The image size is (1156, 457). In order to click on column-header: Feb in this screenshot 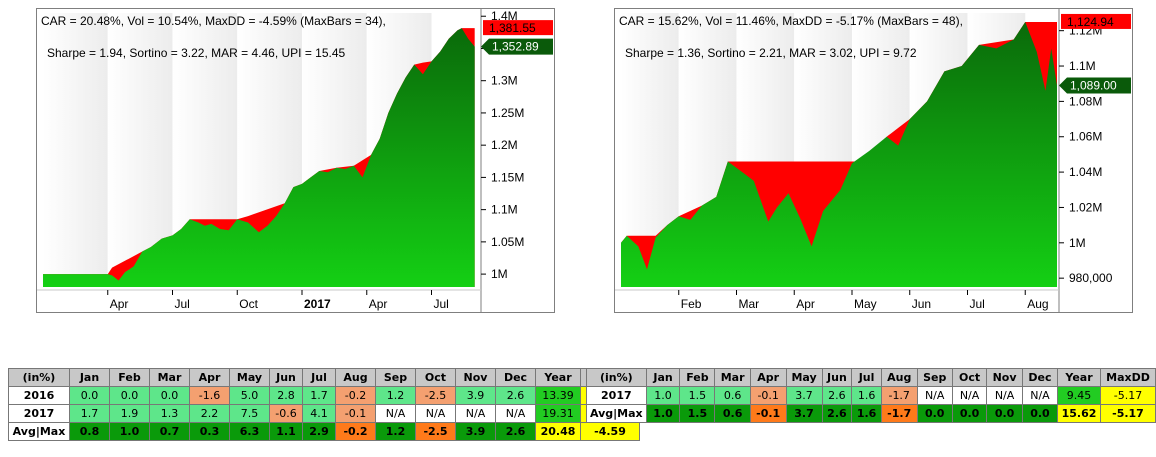, I will do `click(129, 377)`.